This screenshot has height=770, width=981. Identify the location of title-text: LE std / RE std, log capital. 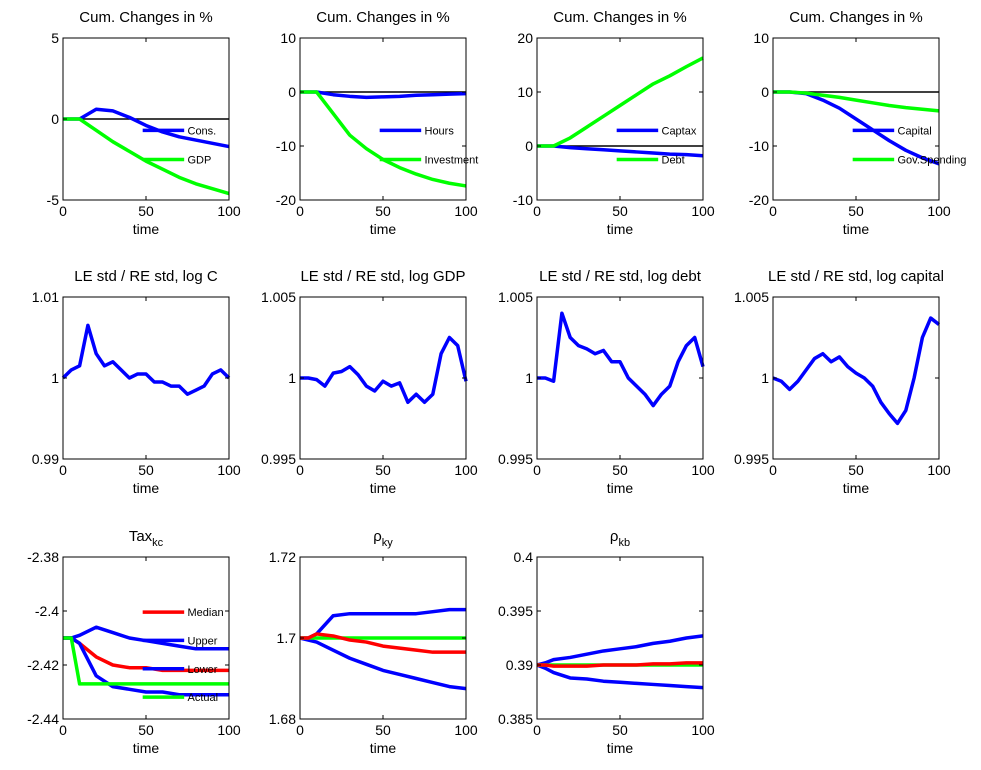
(856, 276).